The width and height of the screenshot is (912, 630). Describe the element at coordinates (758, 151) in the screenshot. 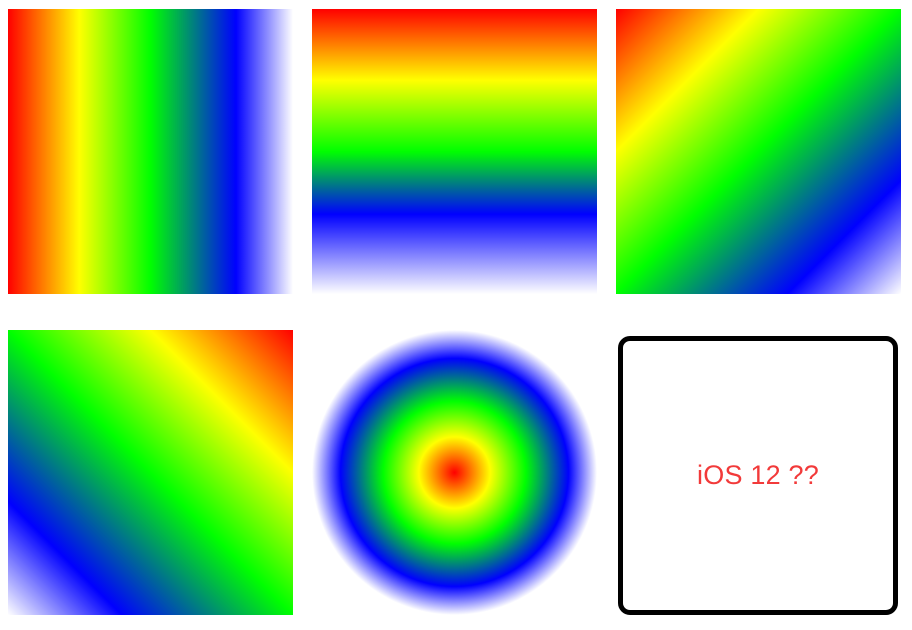

I see `linear-gradient-diagonal-swatch` at that location.